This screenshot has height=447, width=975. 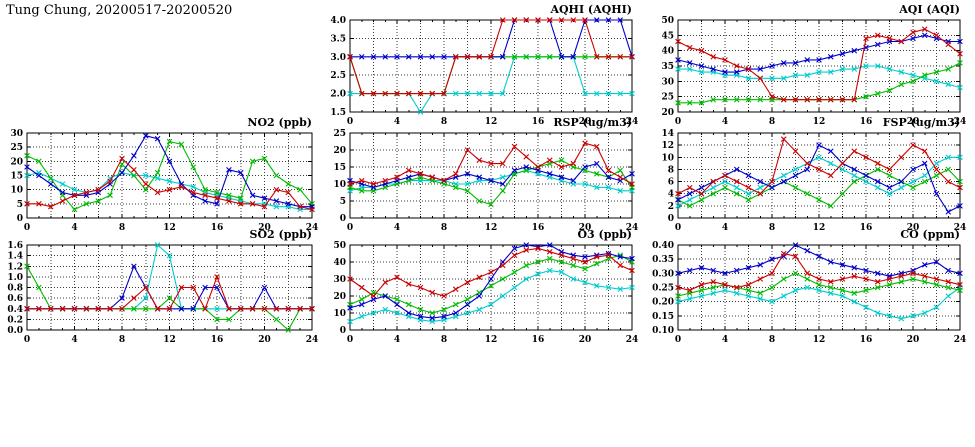 I want to click on chart-canvas-aqhi: 0 4 8 12 16 20 24 1.5 2.0 2.5 3.0 3.5 4.0, so click(x=484, y=71).